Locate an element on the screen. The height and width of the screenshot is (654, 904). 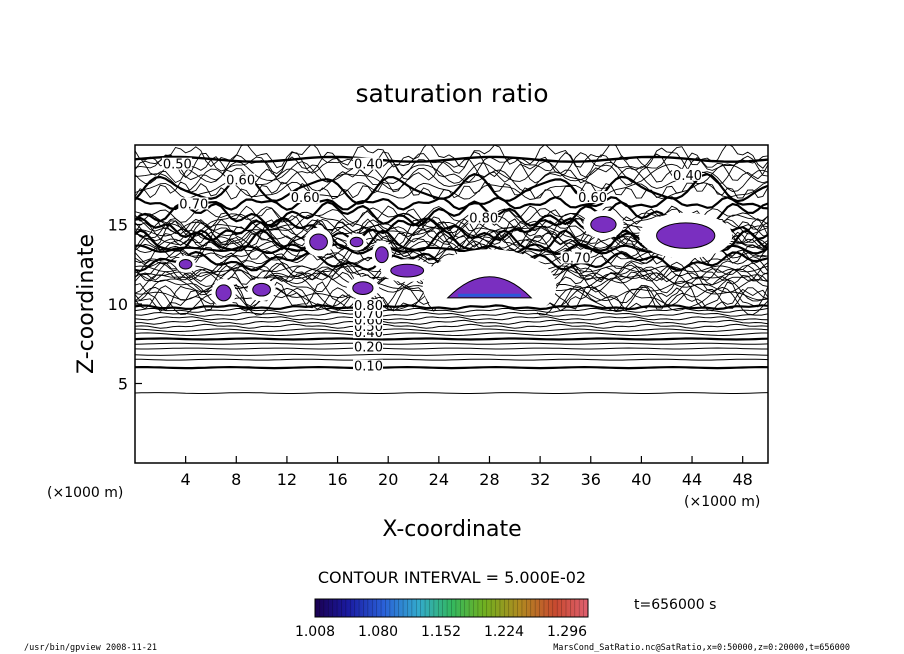
x-tick-label-6: 28 is located at coordinates (489, 479).